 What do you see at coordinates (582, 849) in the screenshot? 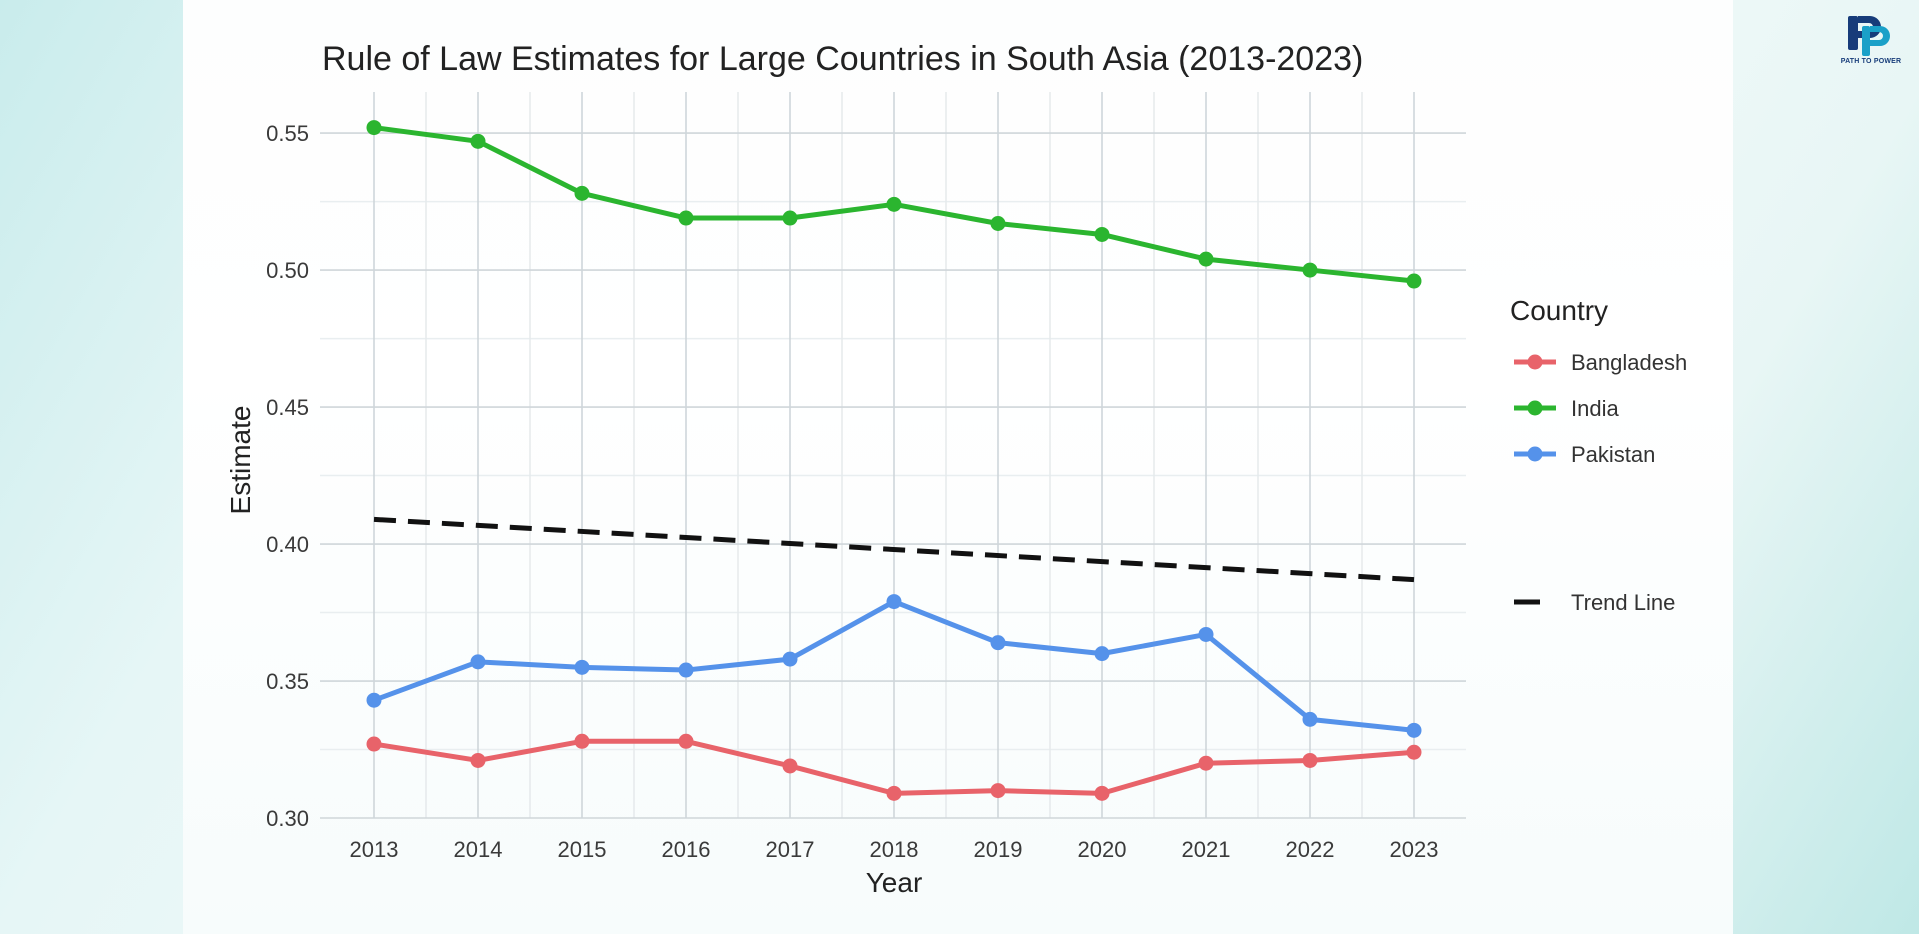
I see `x-tick-label: 2015` at bounding box center [582, 849].